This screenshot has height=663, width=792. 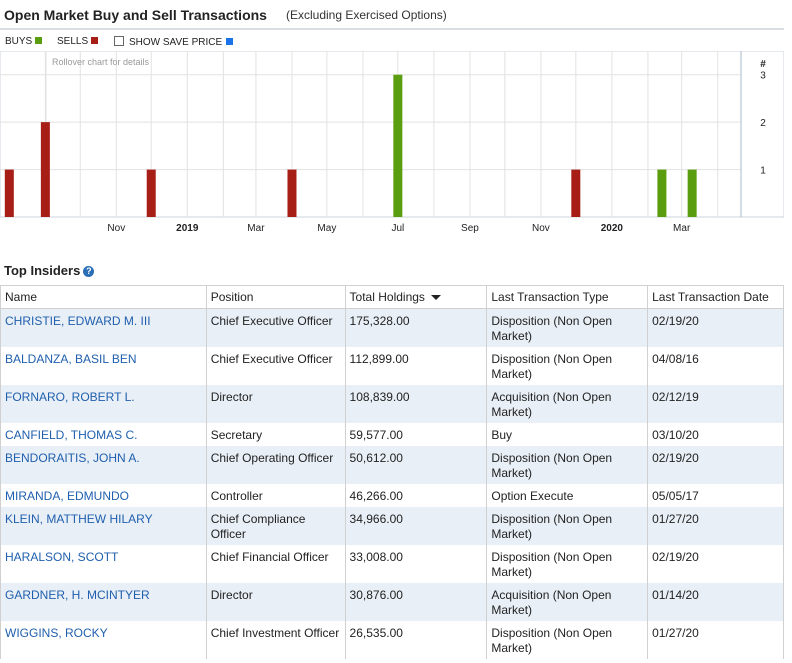 What do you see at coordinates (567, 297) in the screenshot?
I see `column-header-type: Last Transaction Type` at bounding box center [567, 297].